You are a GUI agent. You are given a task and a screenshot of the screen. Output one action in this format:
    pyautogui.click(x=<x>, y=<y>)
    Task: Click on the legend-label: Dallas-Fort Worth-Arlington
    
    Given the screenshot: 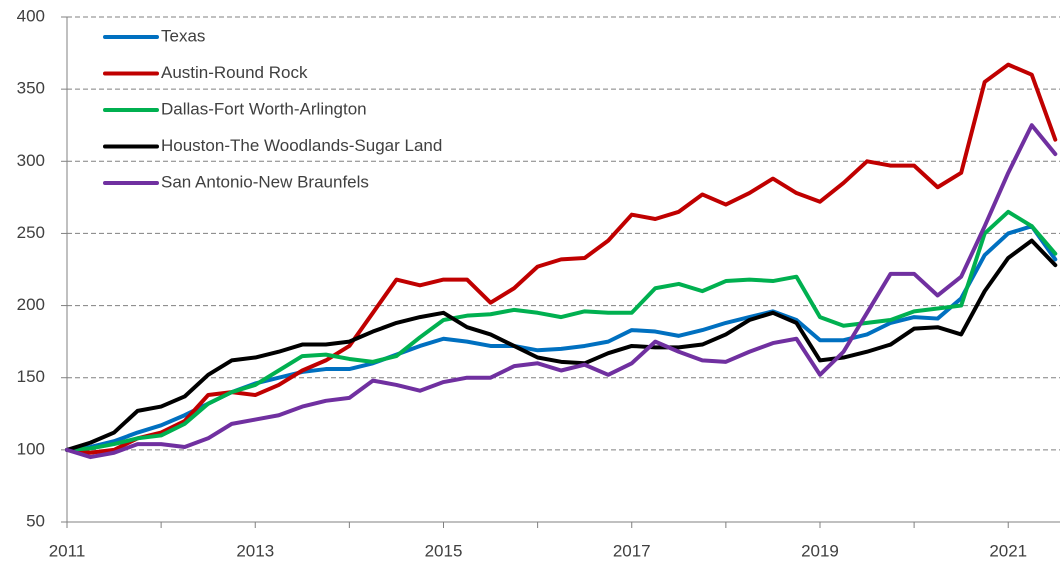 What is the action you would take?
    pyautogui.click(x=264, y=108)
    